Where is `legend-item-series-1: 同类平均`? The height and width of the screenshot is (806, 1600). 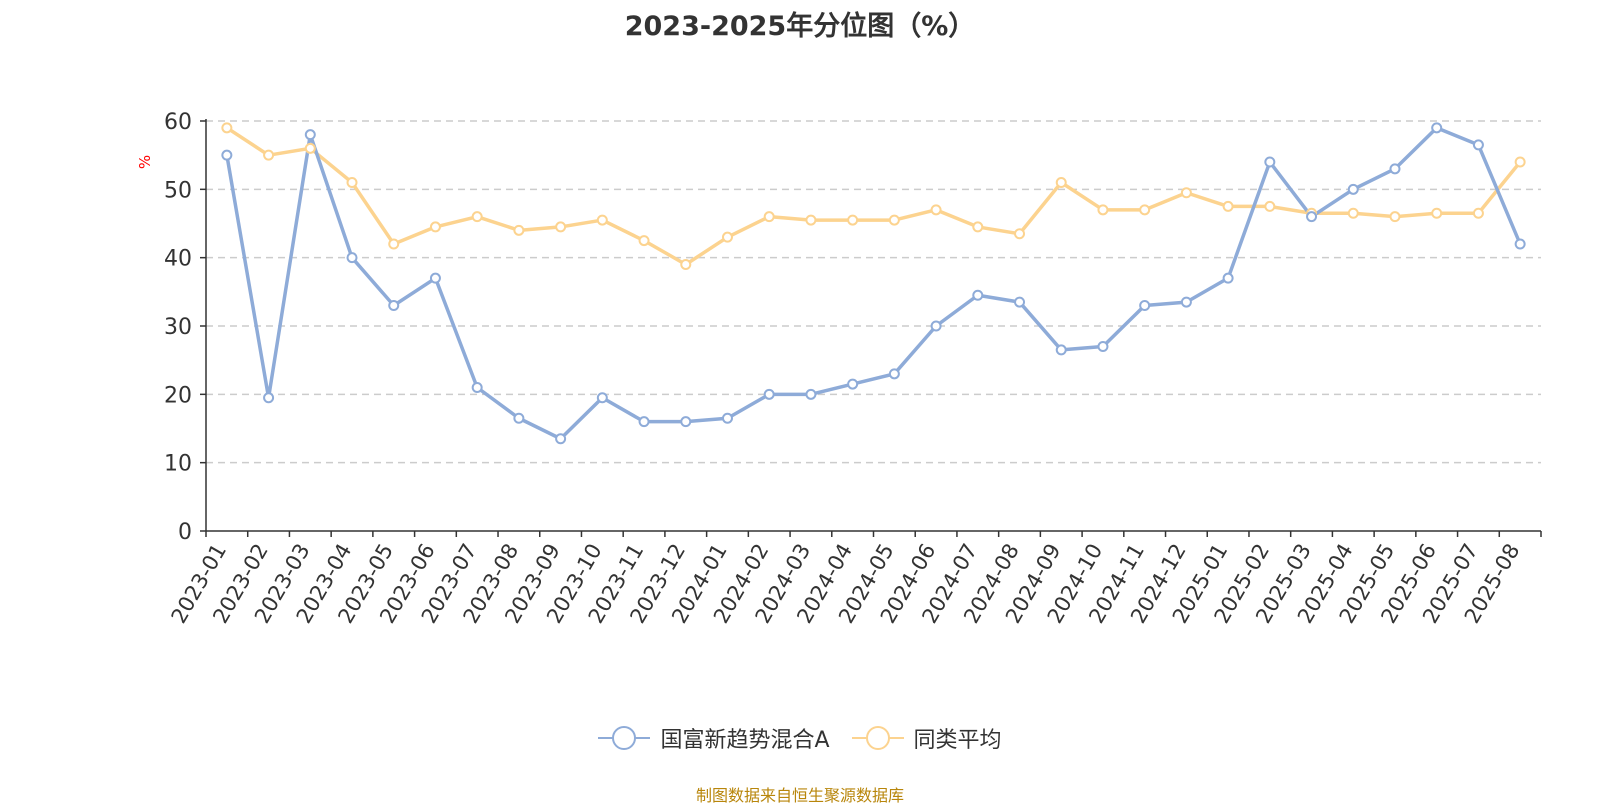
legend-item-series-1: 同类平均 is located at coordinates (926, 738).